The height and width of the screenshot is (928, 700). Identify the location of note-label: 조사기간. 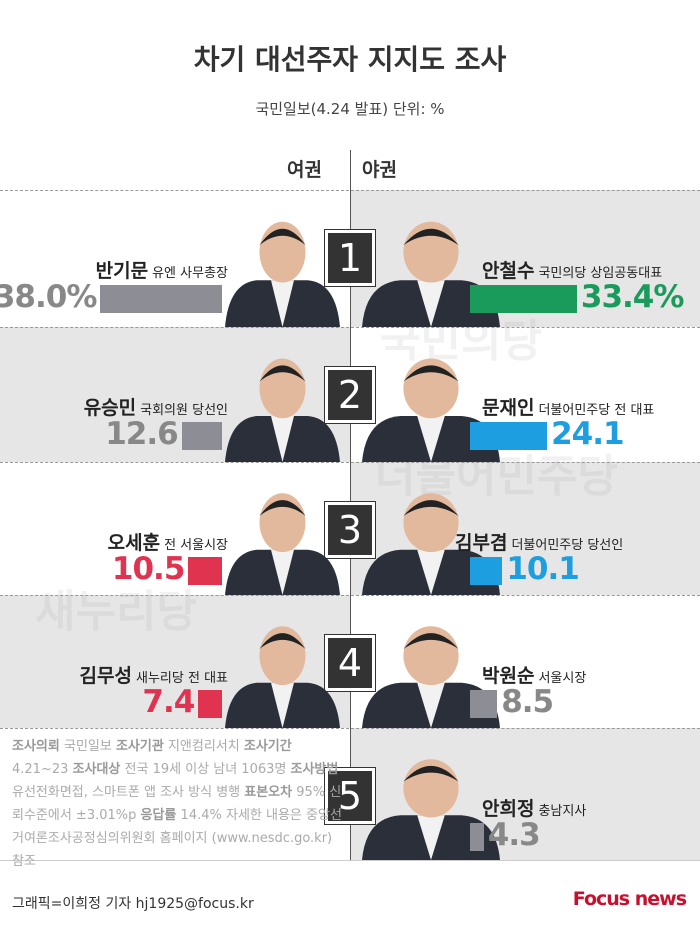
(267, 746).